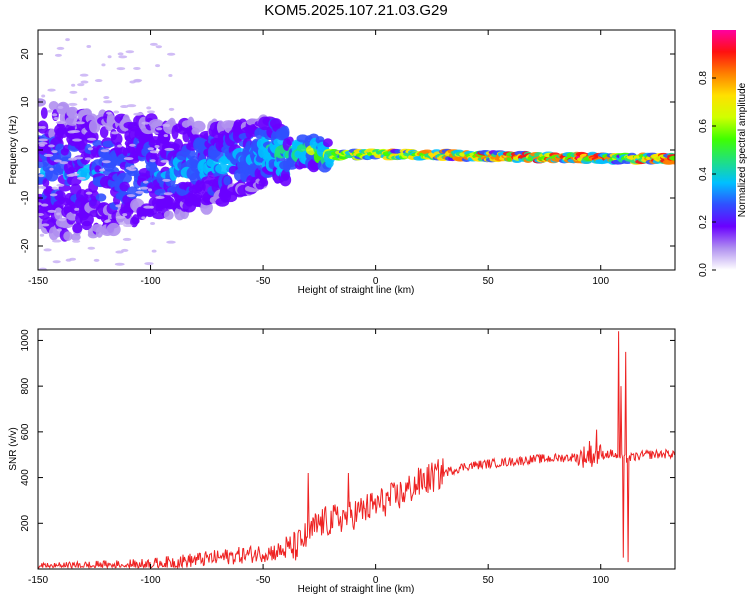 The width and height of the screenshot is (750, 600). Describe the element at coordinates (25, 523) in the screenshot. I see `snr-y-tick-label: 200` at that location.